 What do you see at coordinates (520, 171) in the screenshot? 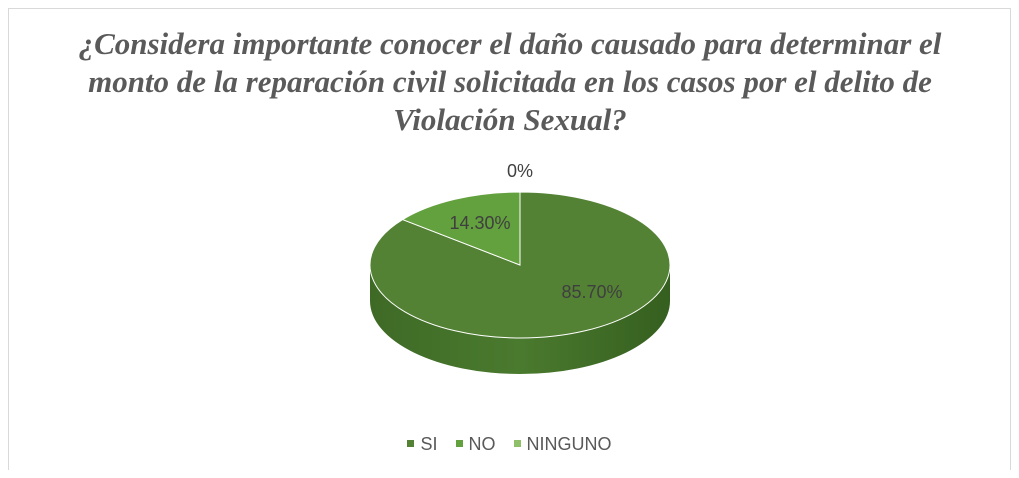
I see `data-label-ninguno: 0%` at bounding box center [520, 171].